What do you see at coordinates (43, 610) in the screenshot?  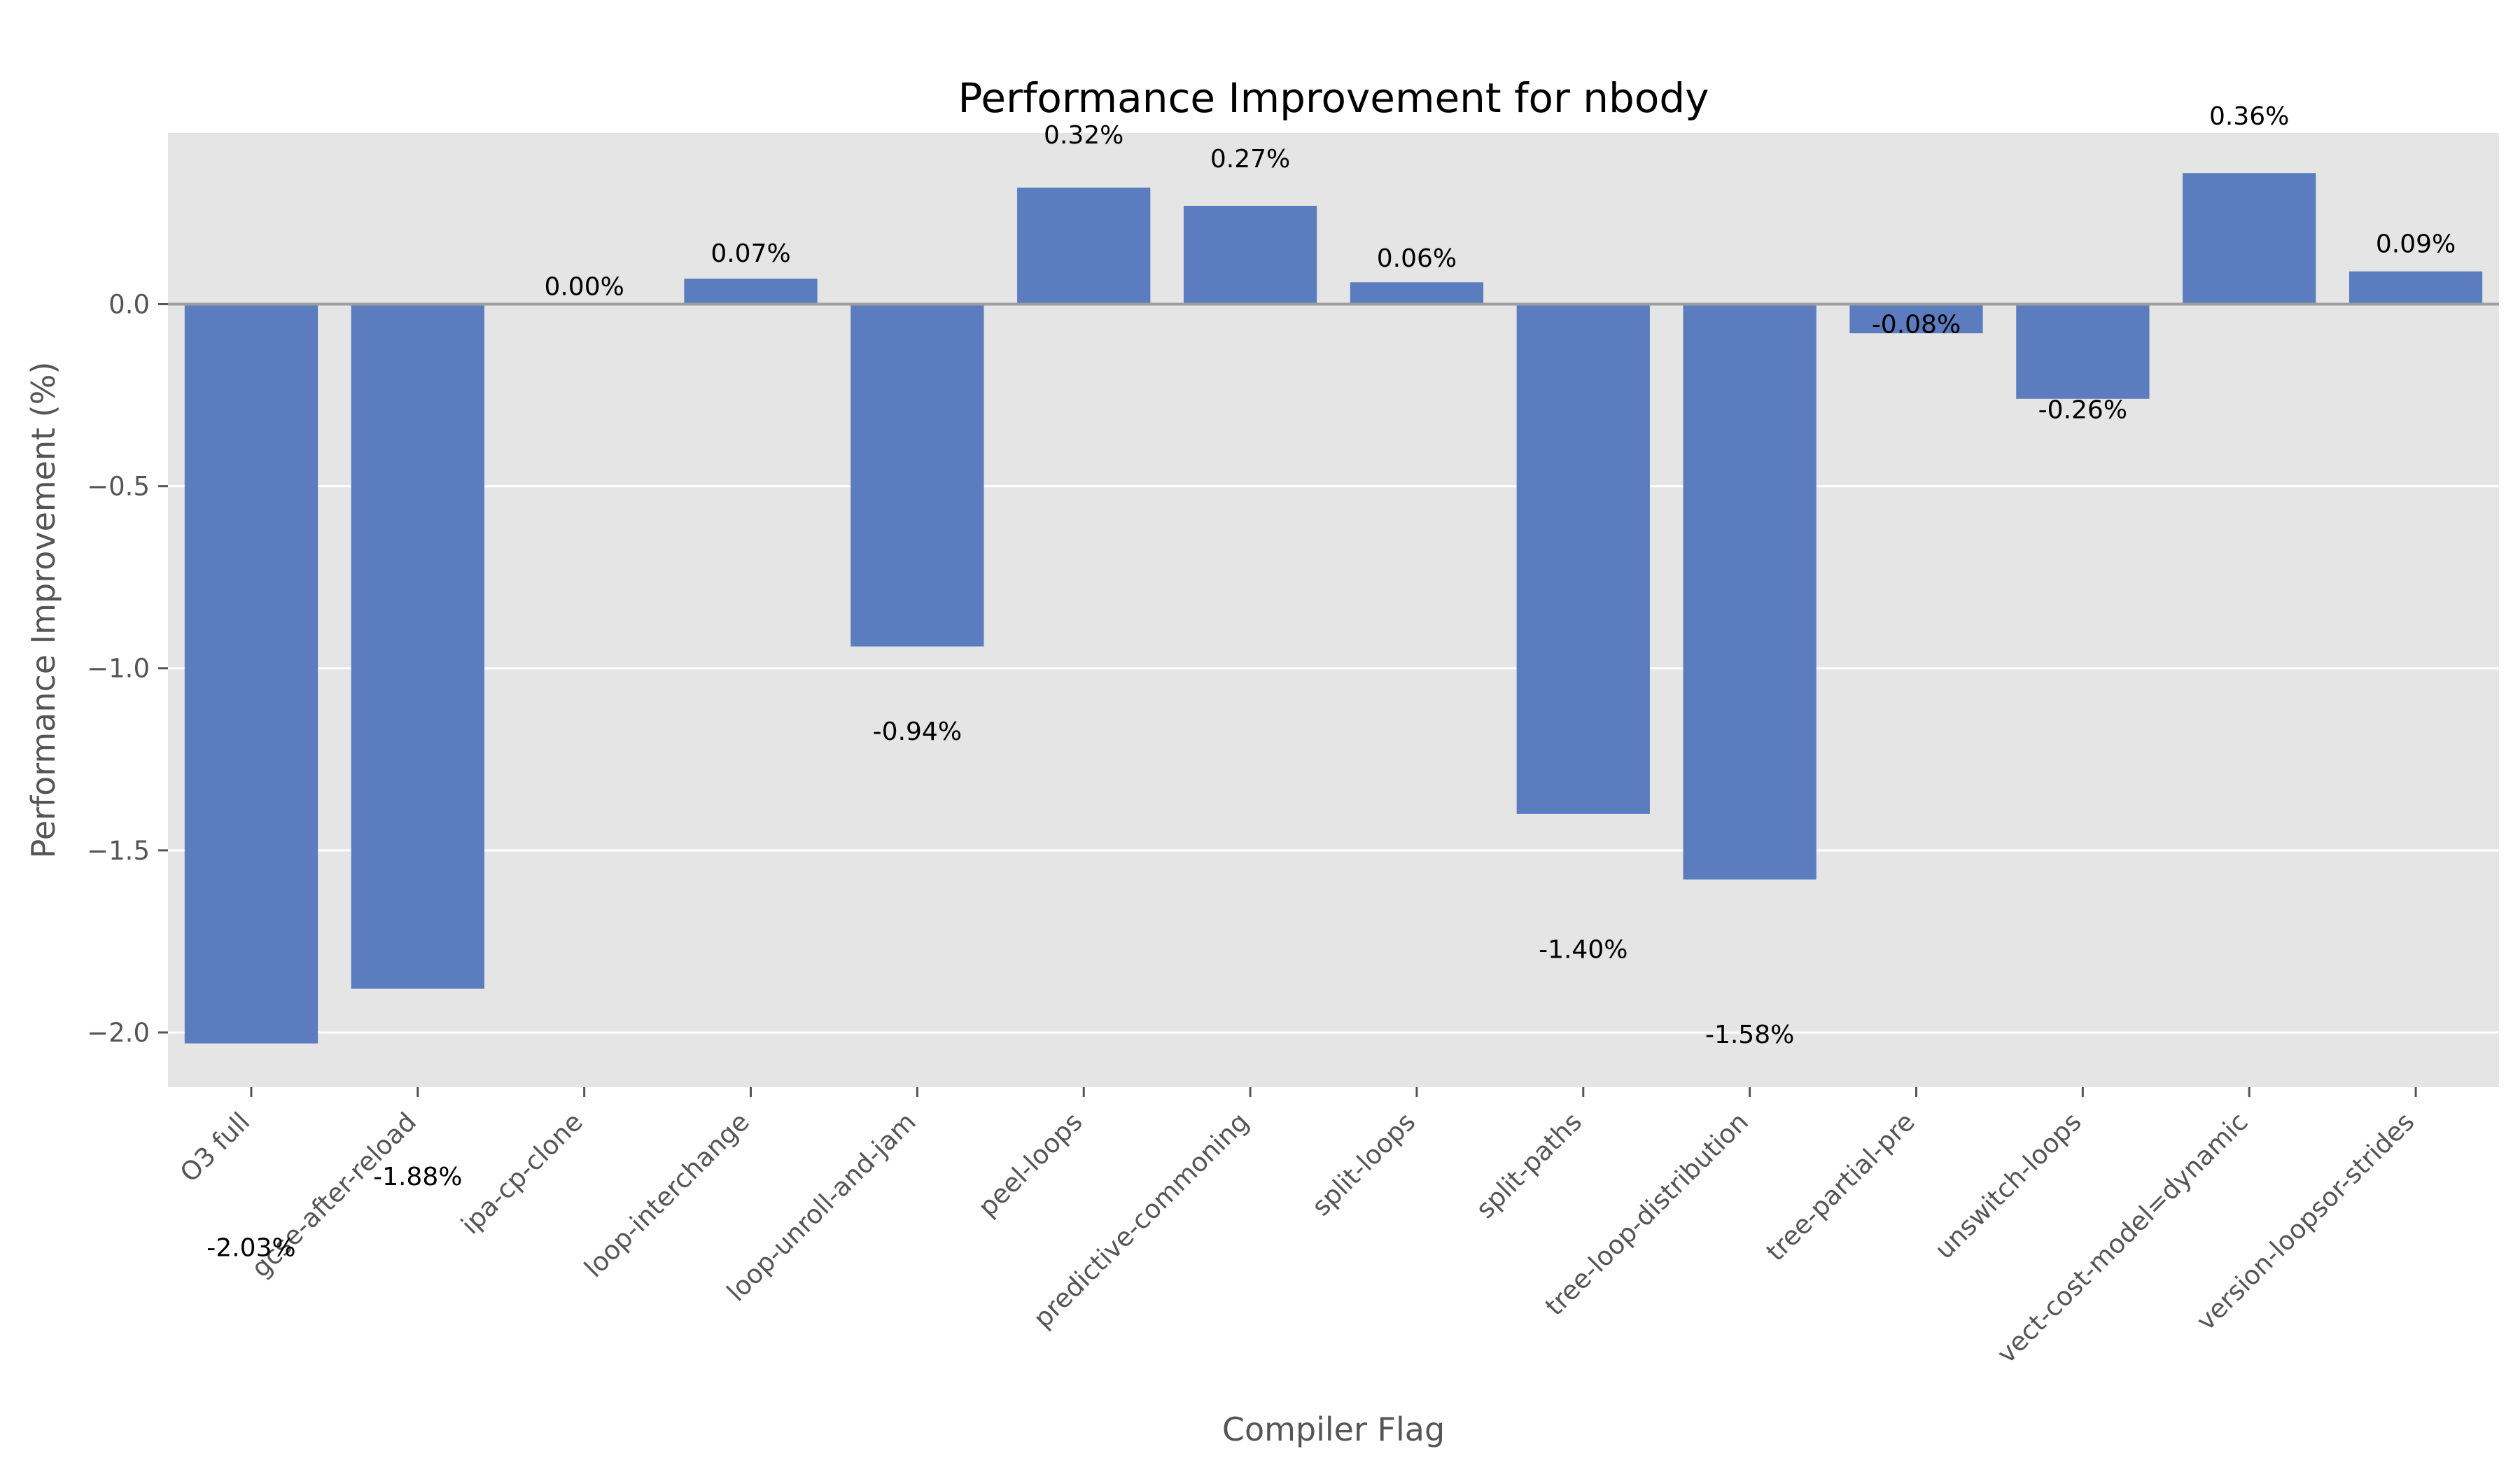 I see `y-axis-title: Performance Improvement (%)` at bounding box center [43, 610].